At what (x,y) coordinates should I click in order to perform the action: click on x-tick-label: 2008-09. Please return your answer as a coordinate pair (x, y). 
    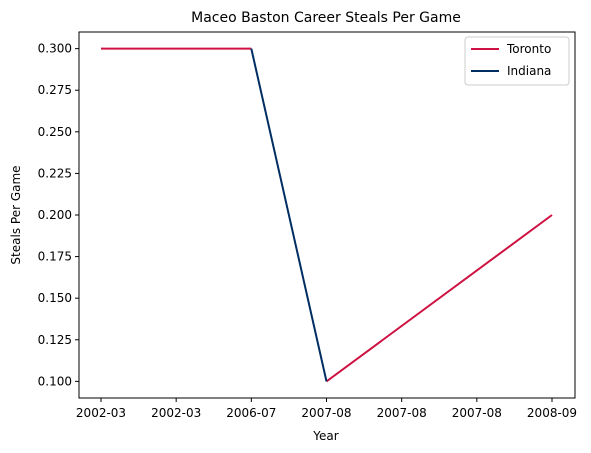
    Looking at the image, I should click on (552, 413).